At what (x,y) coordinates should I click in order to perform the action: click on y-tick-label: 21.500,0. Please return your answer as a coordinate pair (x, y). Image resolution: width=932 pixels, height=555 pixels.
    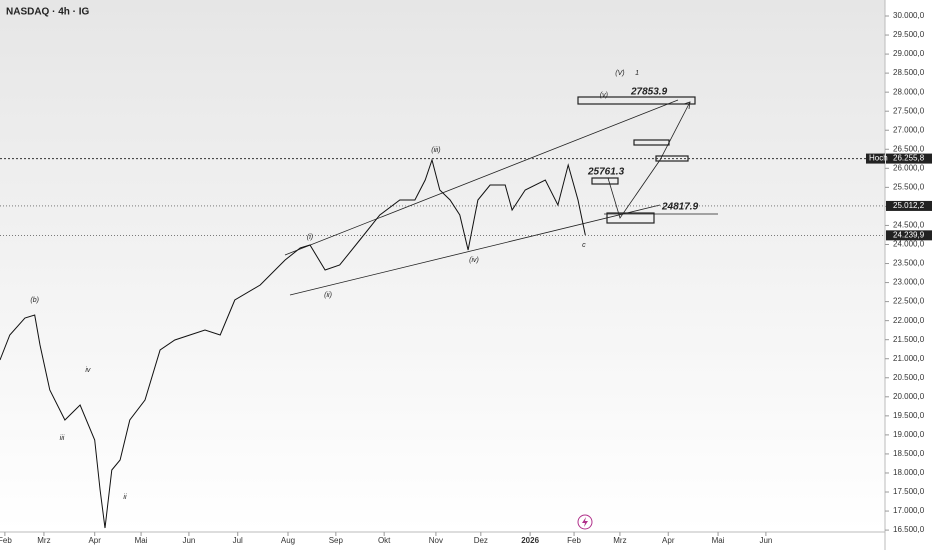
    Looking at the image, I should click on (909, 339).